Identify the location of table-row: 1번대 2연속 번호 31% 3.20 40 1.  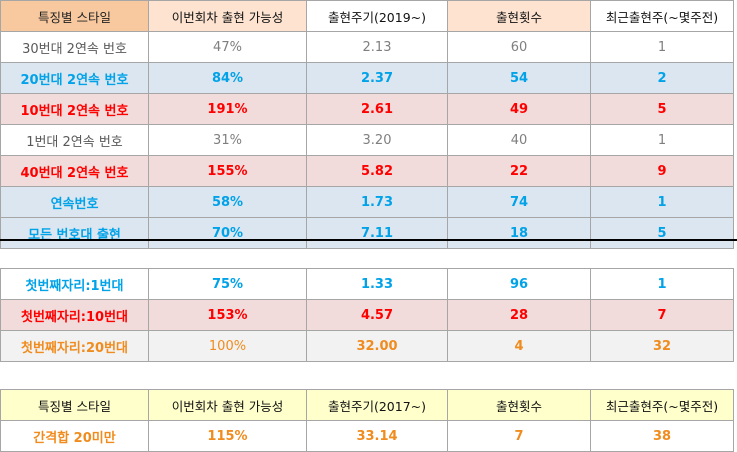
(367, 140).